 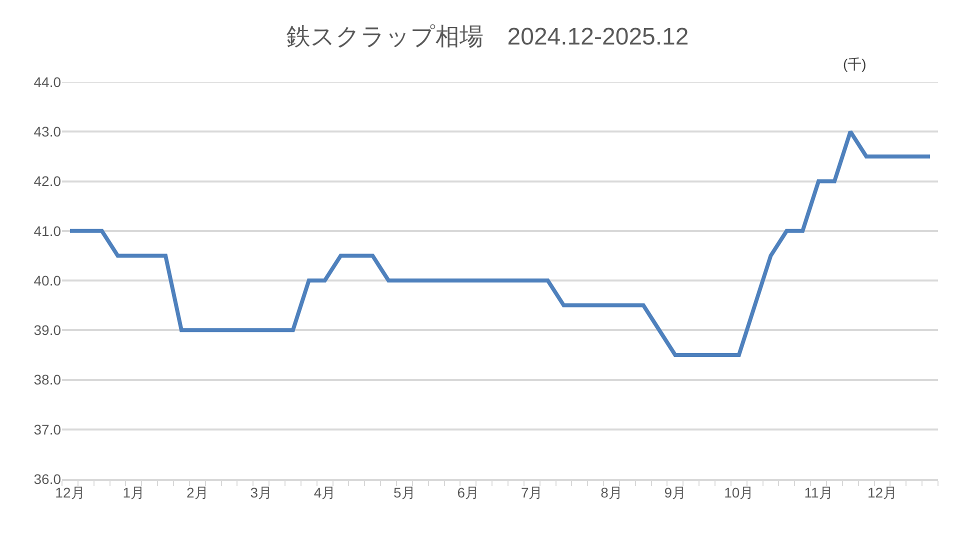 I want to click on x-tick-label: 7月, so click(x=531, y=492).